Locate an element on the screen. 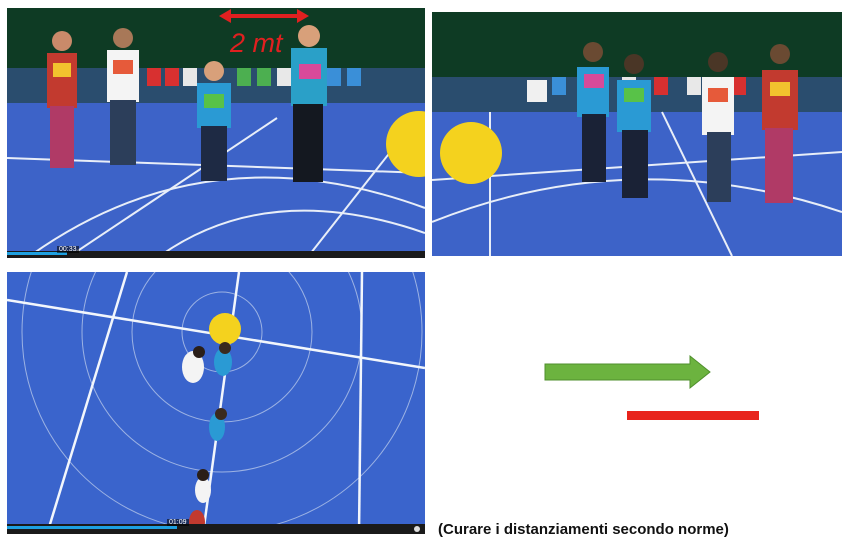 The height and width of the screenshot is (538, 842). distance-label: 2 mt is located at coordinates (256, 43).